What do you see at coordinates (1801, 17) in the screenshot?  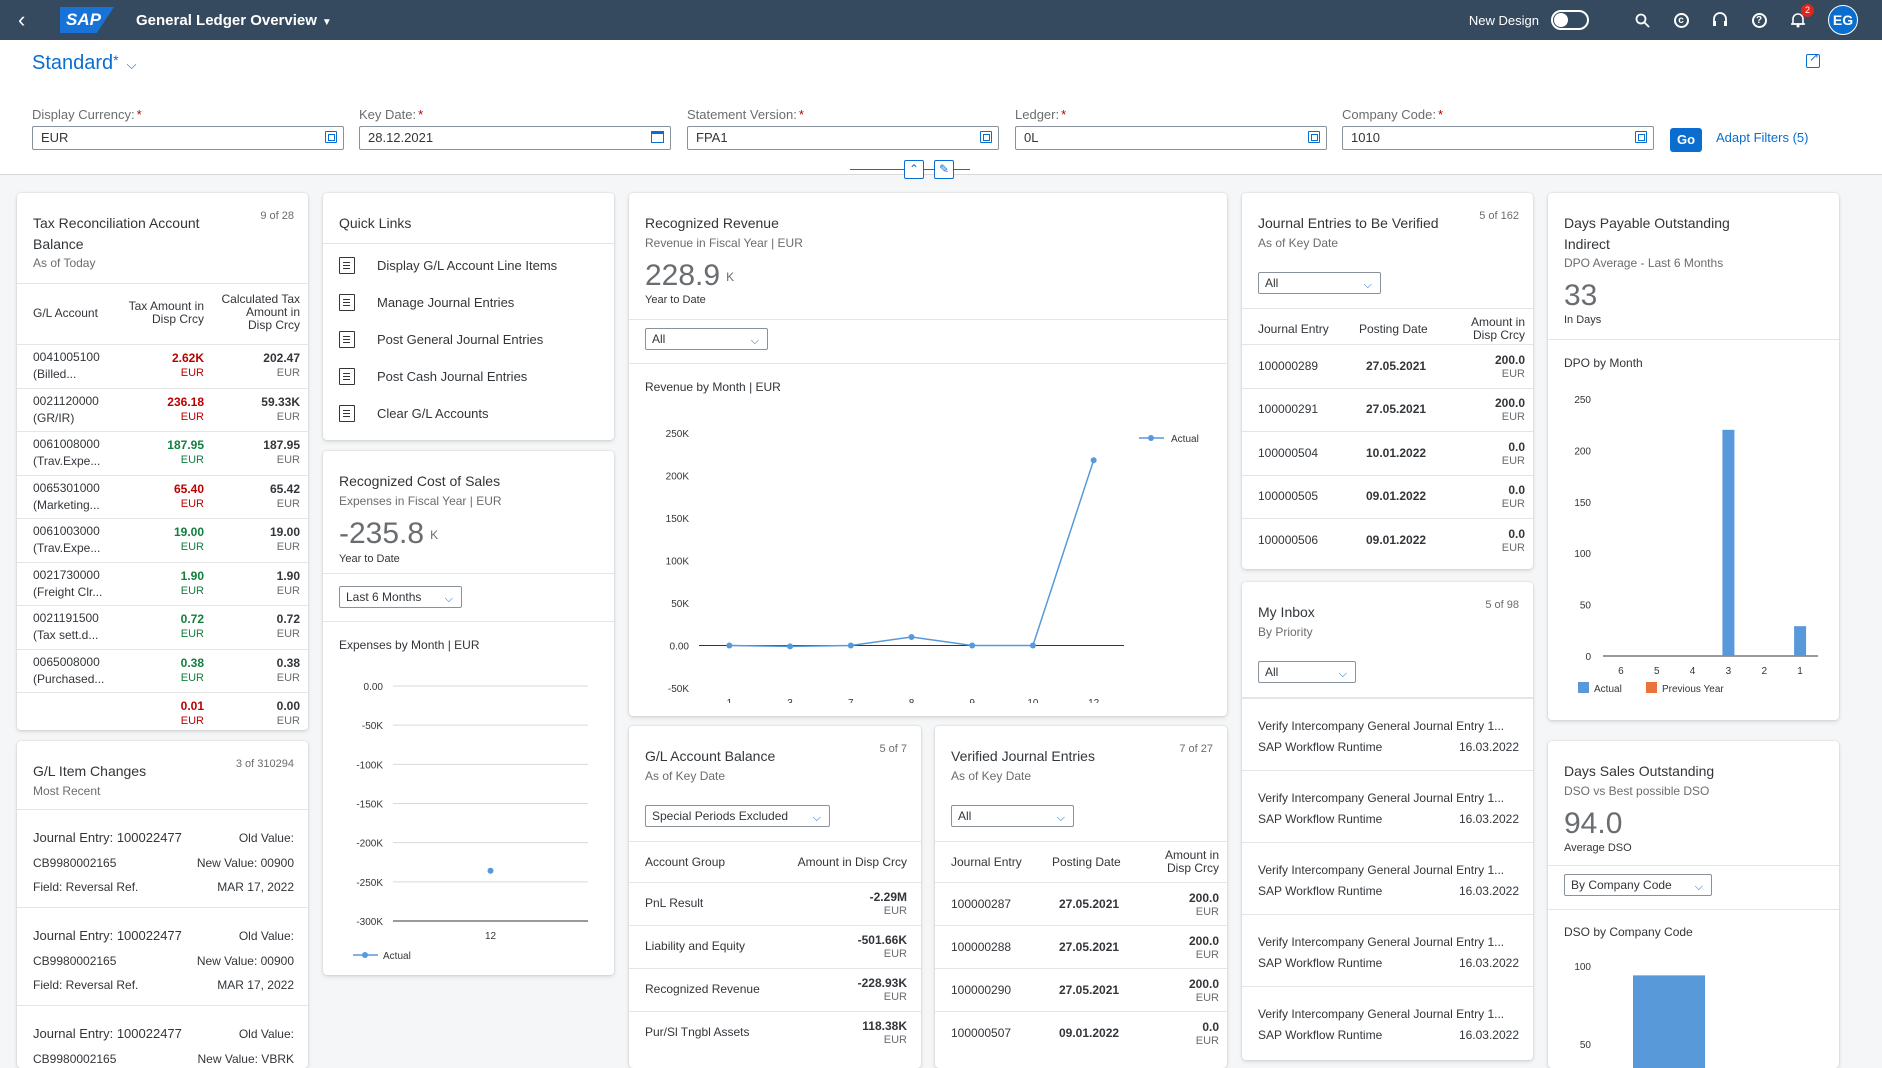 I see `bell-icon: 2` at bounding box center [1801, 17].